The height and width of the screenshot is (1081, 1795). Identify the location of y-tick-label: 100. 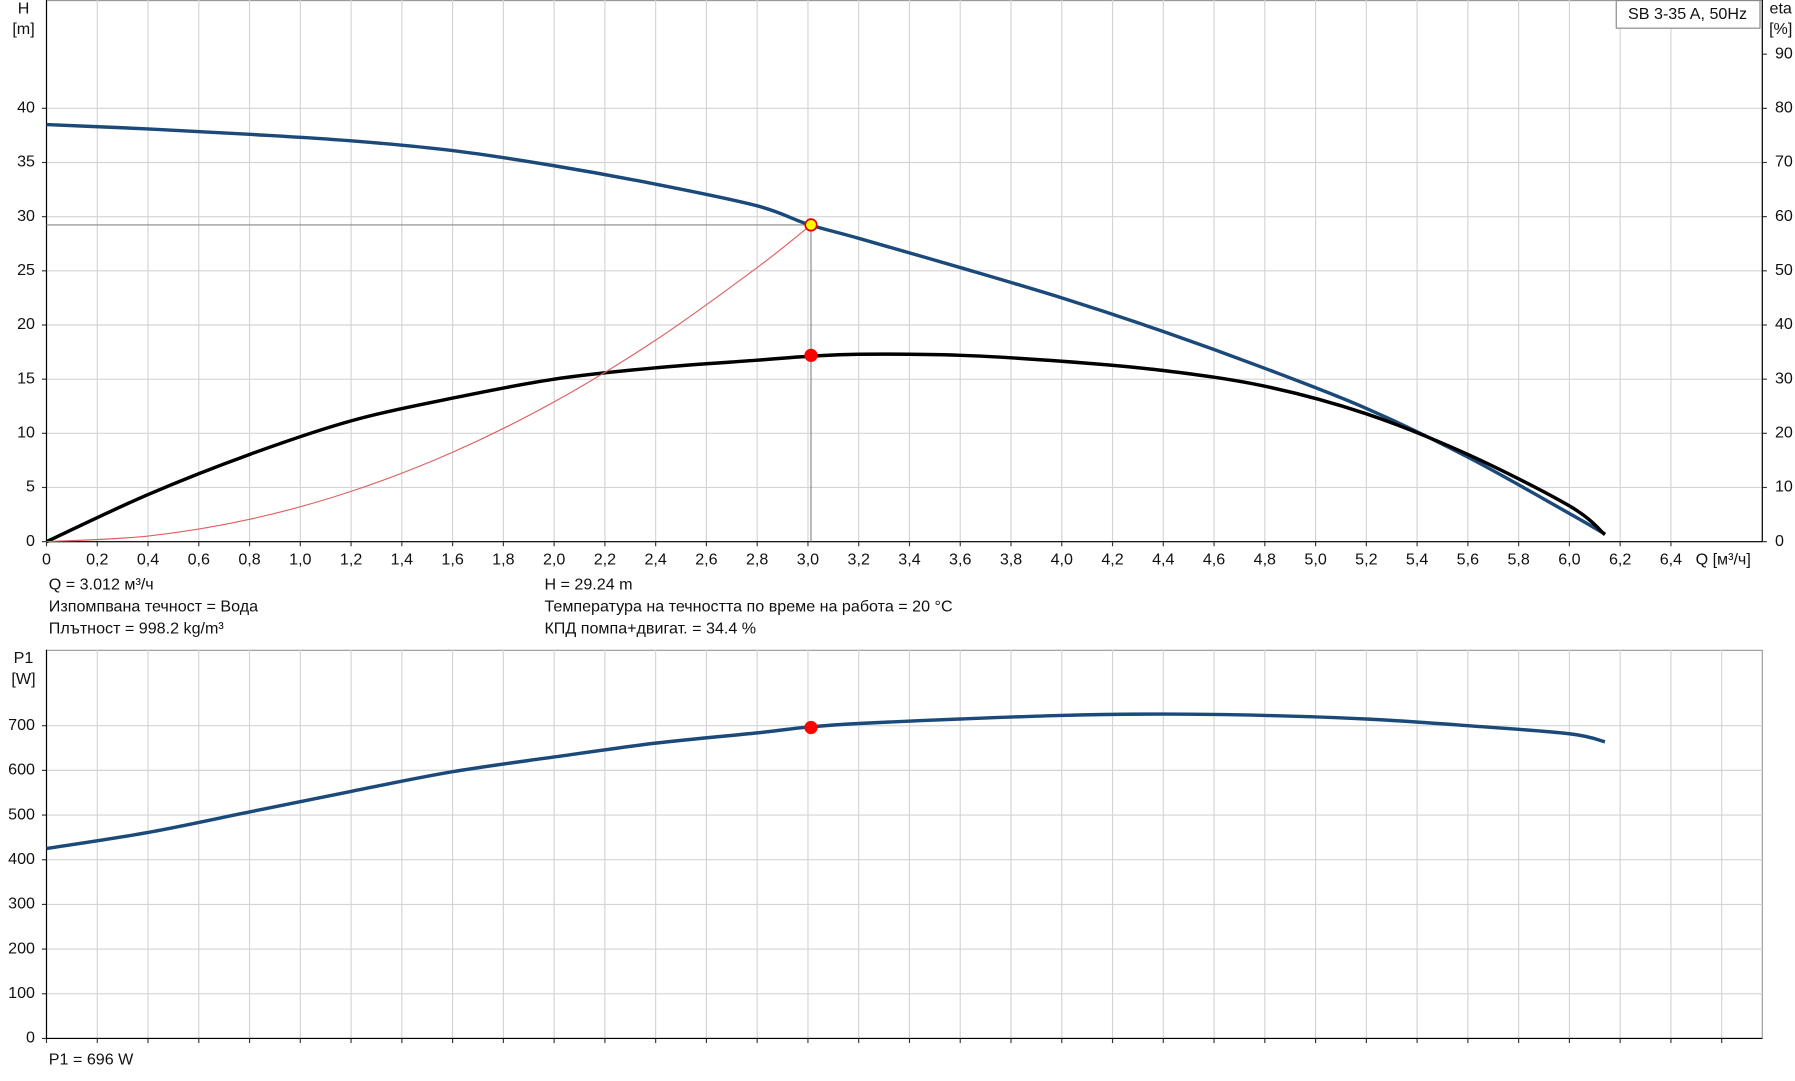
(21, 993).